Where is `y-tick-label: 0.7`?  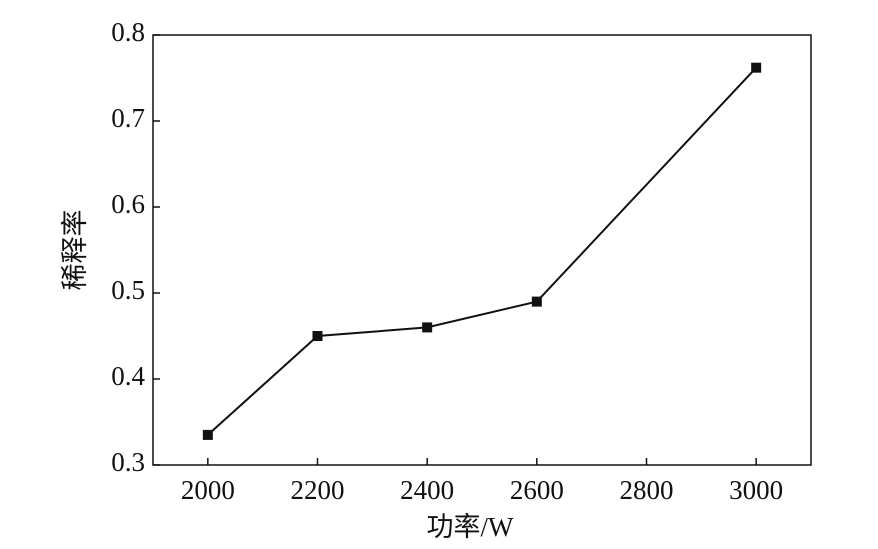
y-tick-label: 0.7 is located at coordinates (128, 118).